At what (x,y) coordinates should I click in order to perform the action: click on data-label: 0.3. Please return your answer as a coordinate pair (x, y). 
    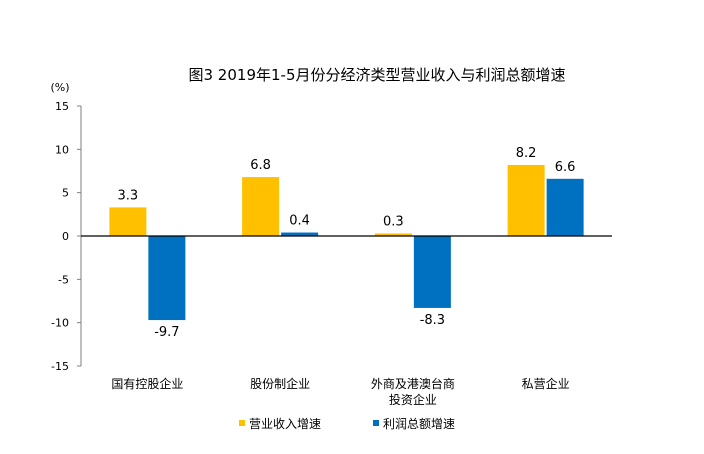
    Looking at the image, I should click on (393, 221).